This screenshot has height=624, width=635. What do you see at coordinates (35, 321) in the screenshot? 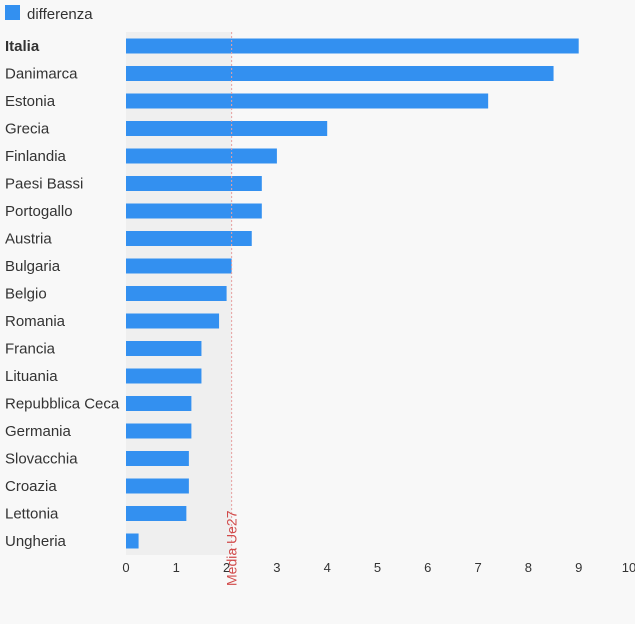
I see `category-label: Romania` at bounding box center [35, 321].